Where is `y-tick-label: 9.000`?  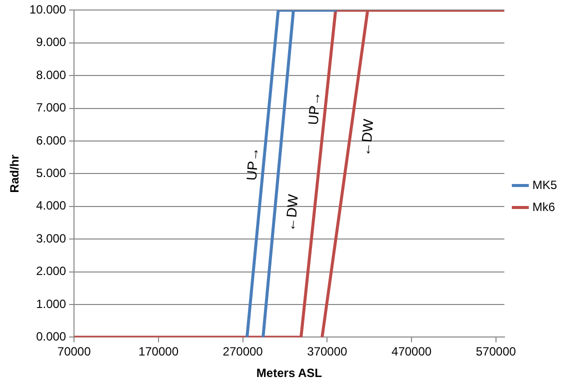 y-tick-label: 9.000 is located at coordinates (51, 42).